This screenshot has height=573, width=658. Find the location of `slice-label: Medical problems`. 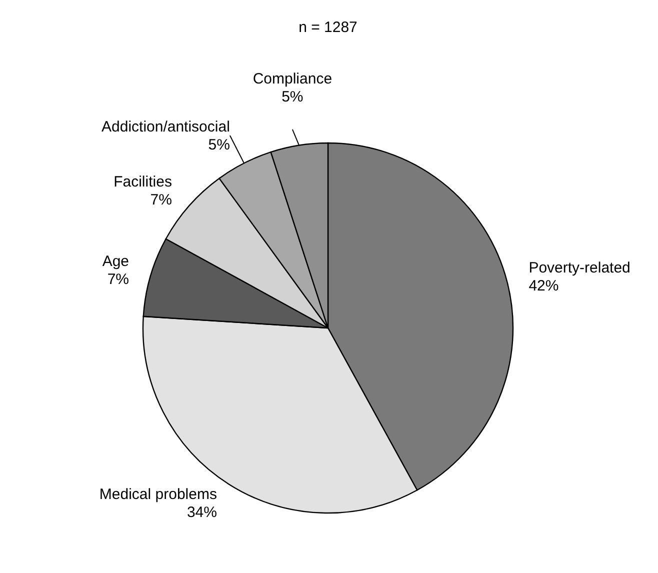

slice-label: Medical problems is located at coordinates (158, 494).